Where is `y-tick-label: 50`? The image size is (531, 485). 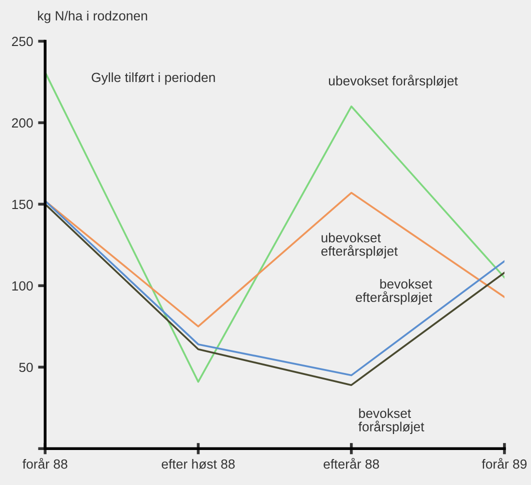
y-tick-label: 50 is located at coordinates (26, 367).